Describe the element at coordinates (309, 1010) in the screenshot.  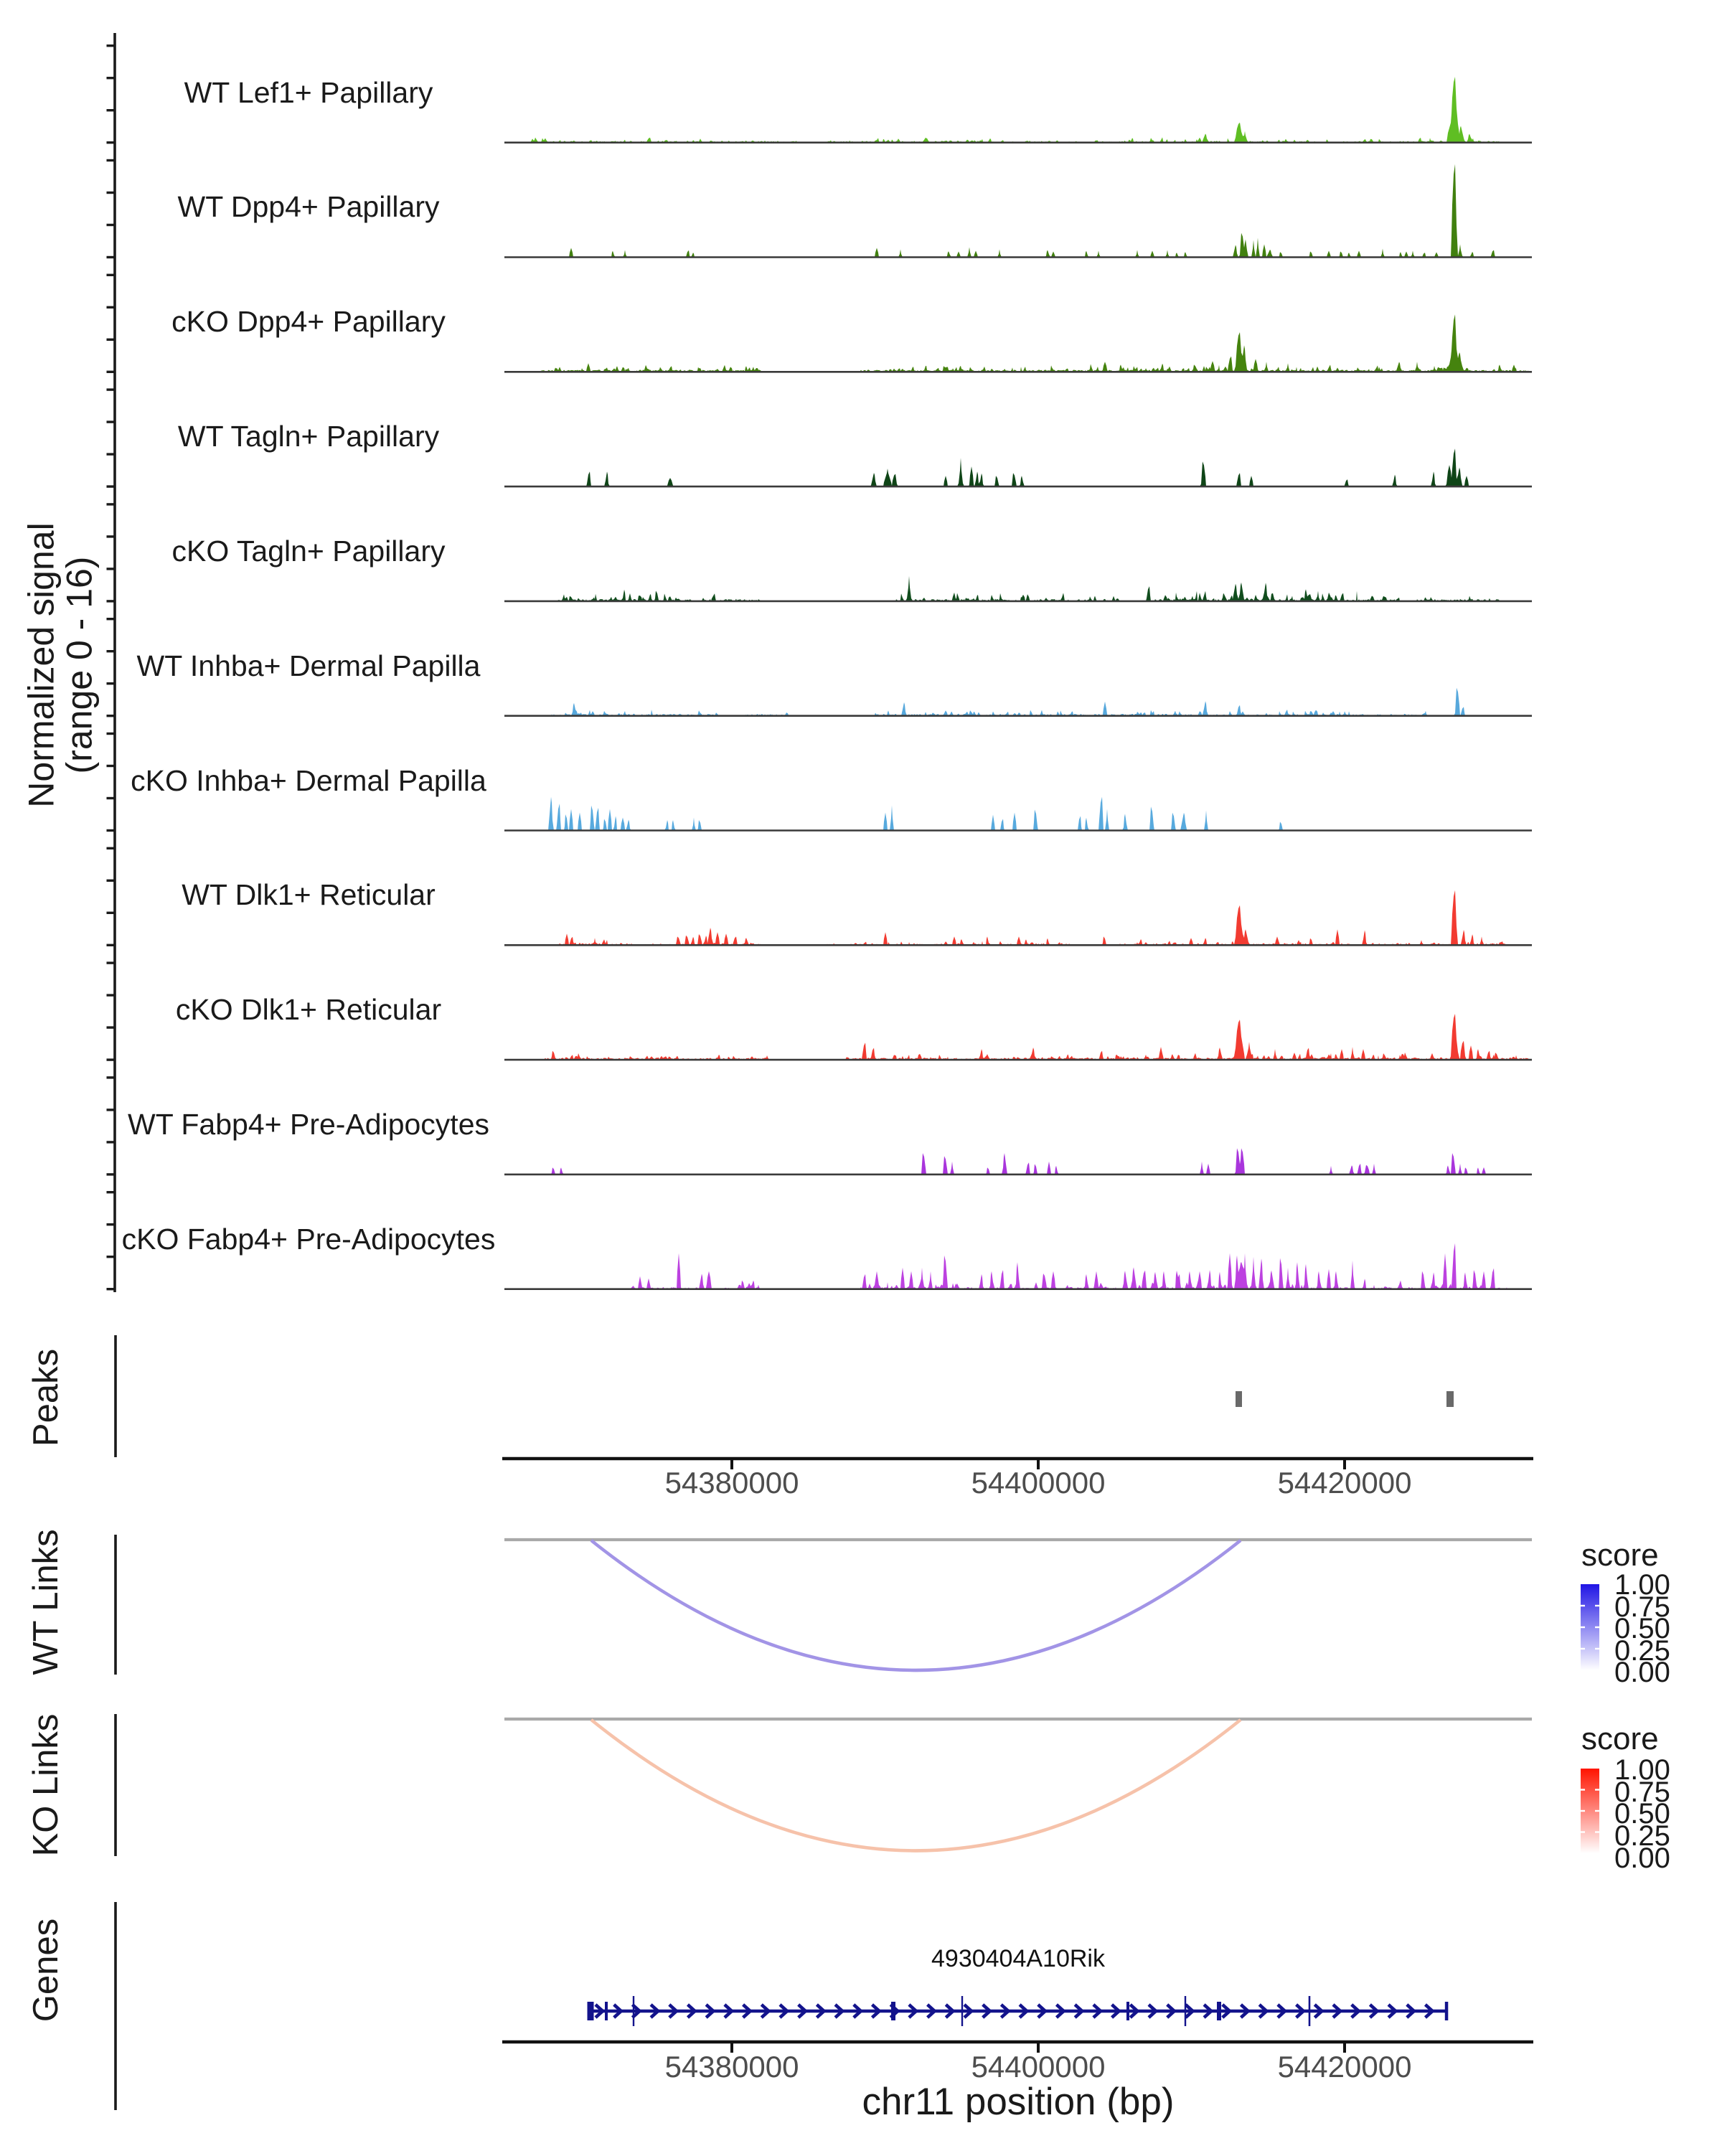
I see `svg-text: cKO Dlk1+ Reticular` at that location.